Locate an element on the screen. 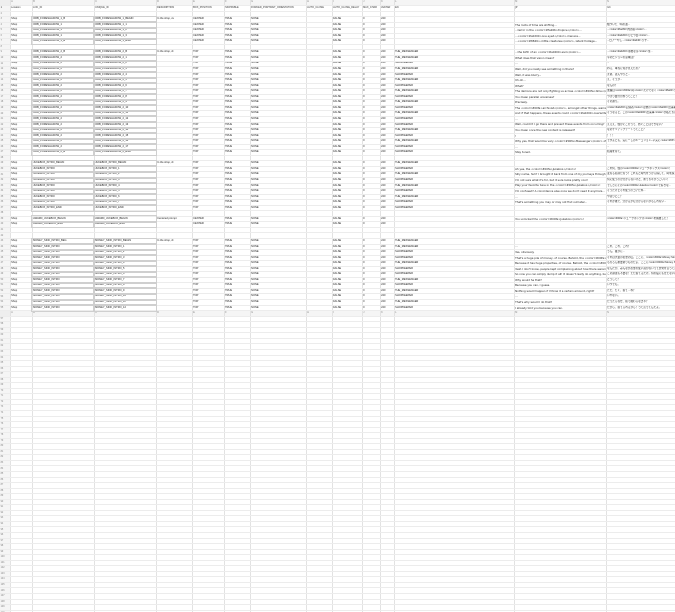  cell-b71 is located at coordinates (63, 396).